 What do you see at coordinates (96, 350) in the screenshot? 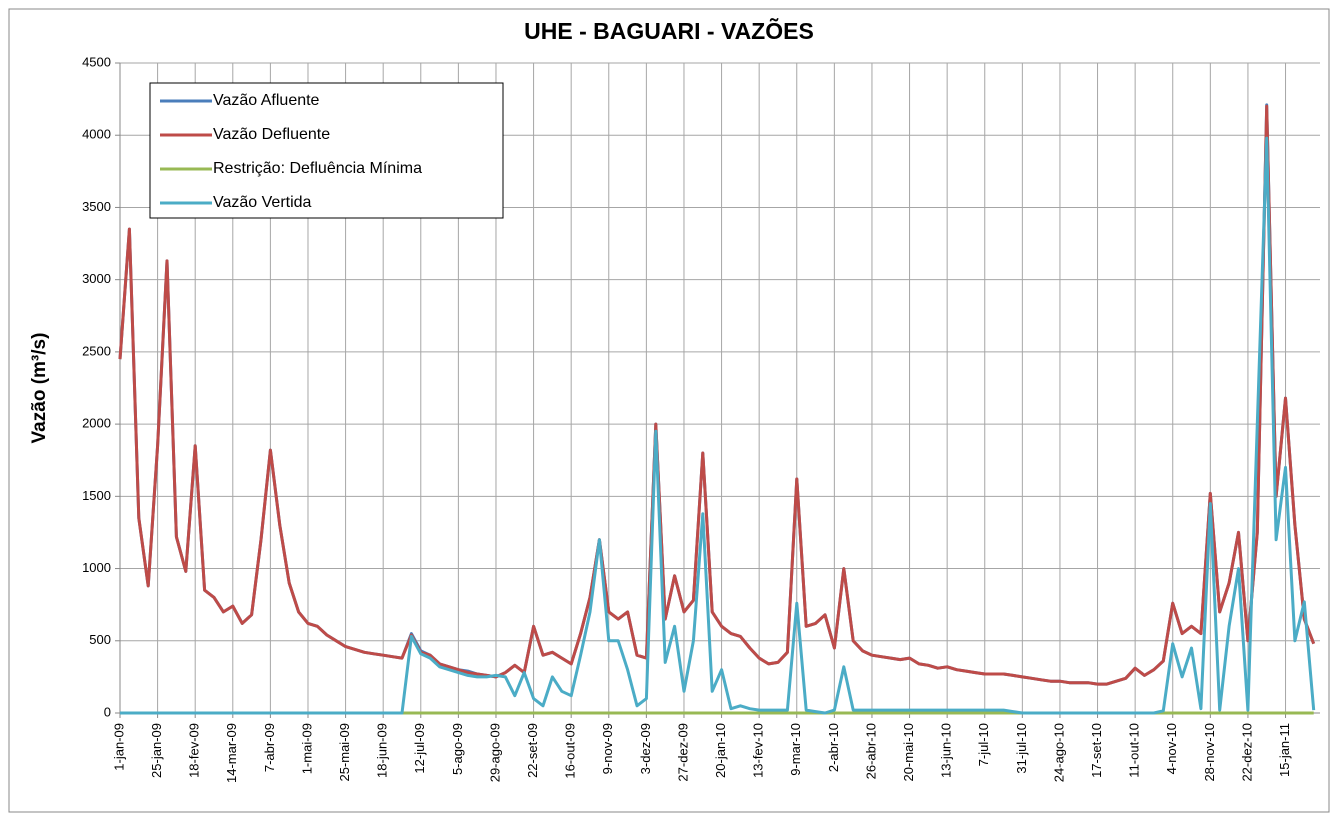
I see `y-tick-label: 2500` at bounding box center [96, 350].